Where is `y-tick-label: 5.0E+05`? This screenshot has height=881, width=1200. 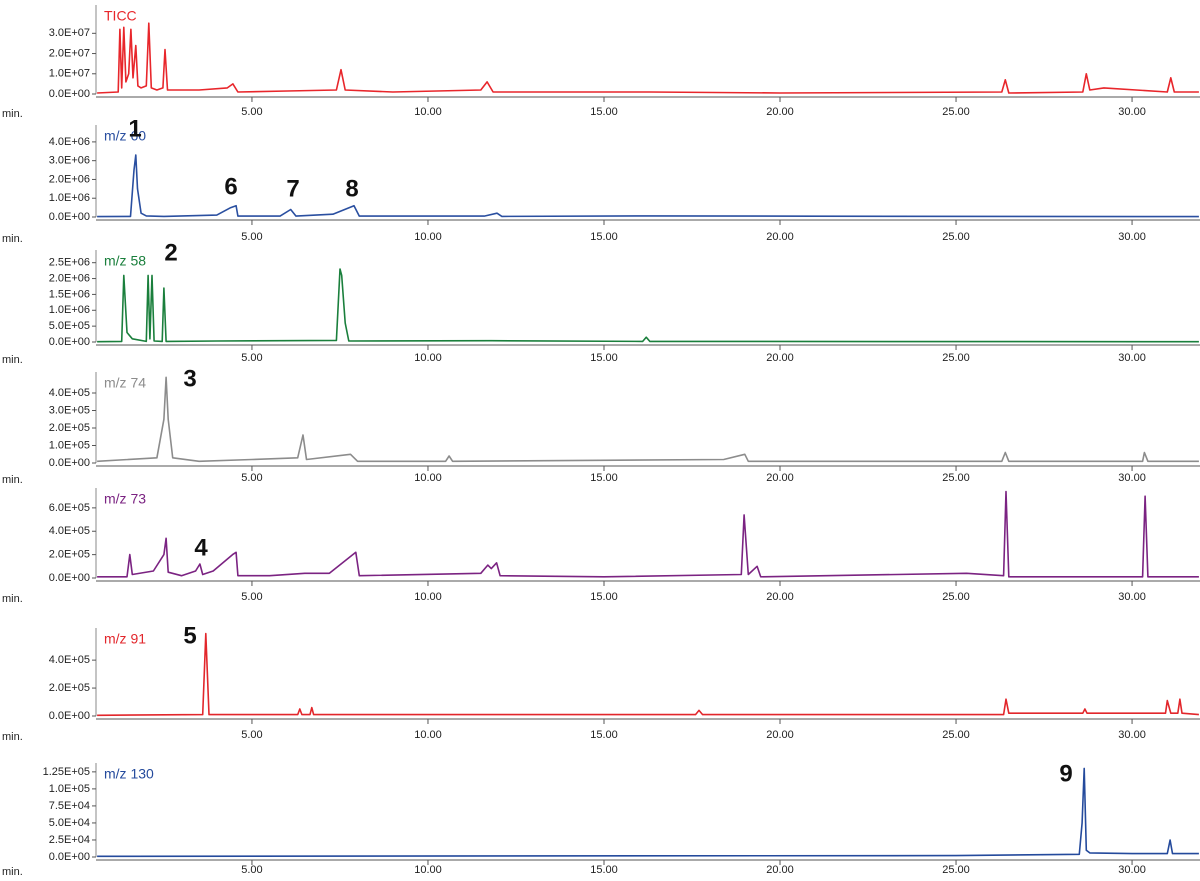 y-tick-label: 5.0E+05 is located at coordinates (69, 326).